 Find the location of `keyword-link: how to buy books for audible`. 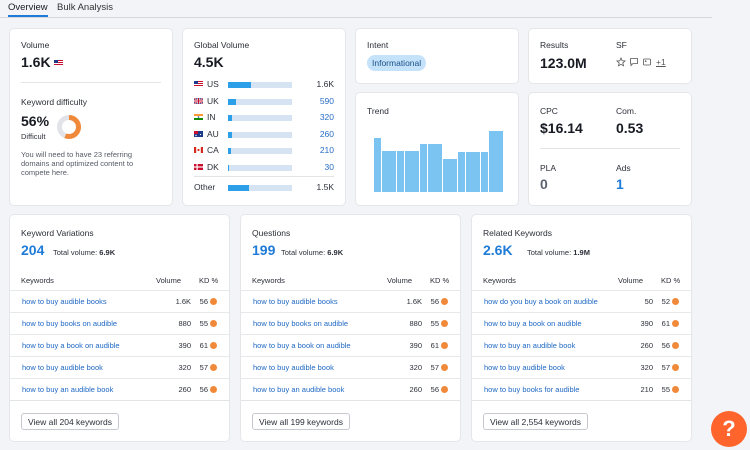

keyword-link: how to buy books for audible is located at coordinates (532, 389).